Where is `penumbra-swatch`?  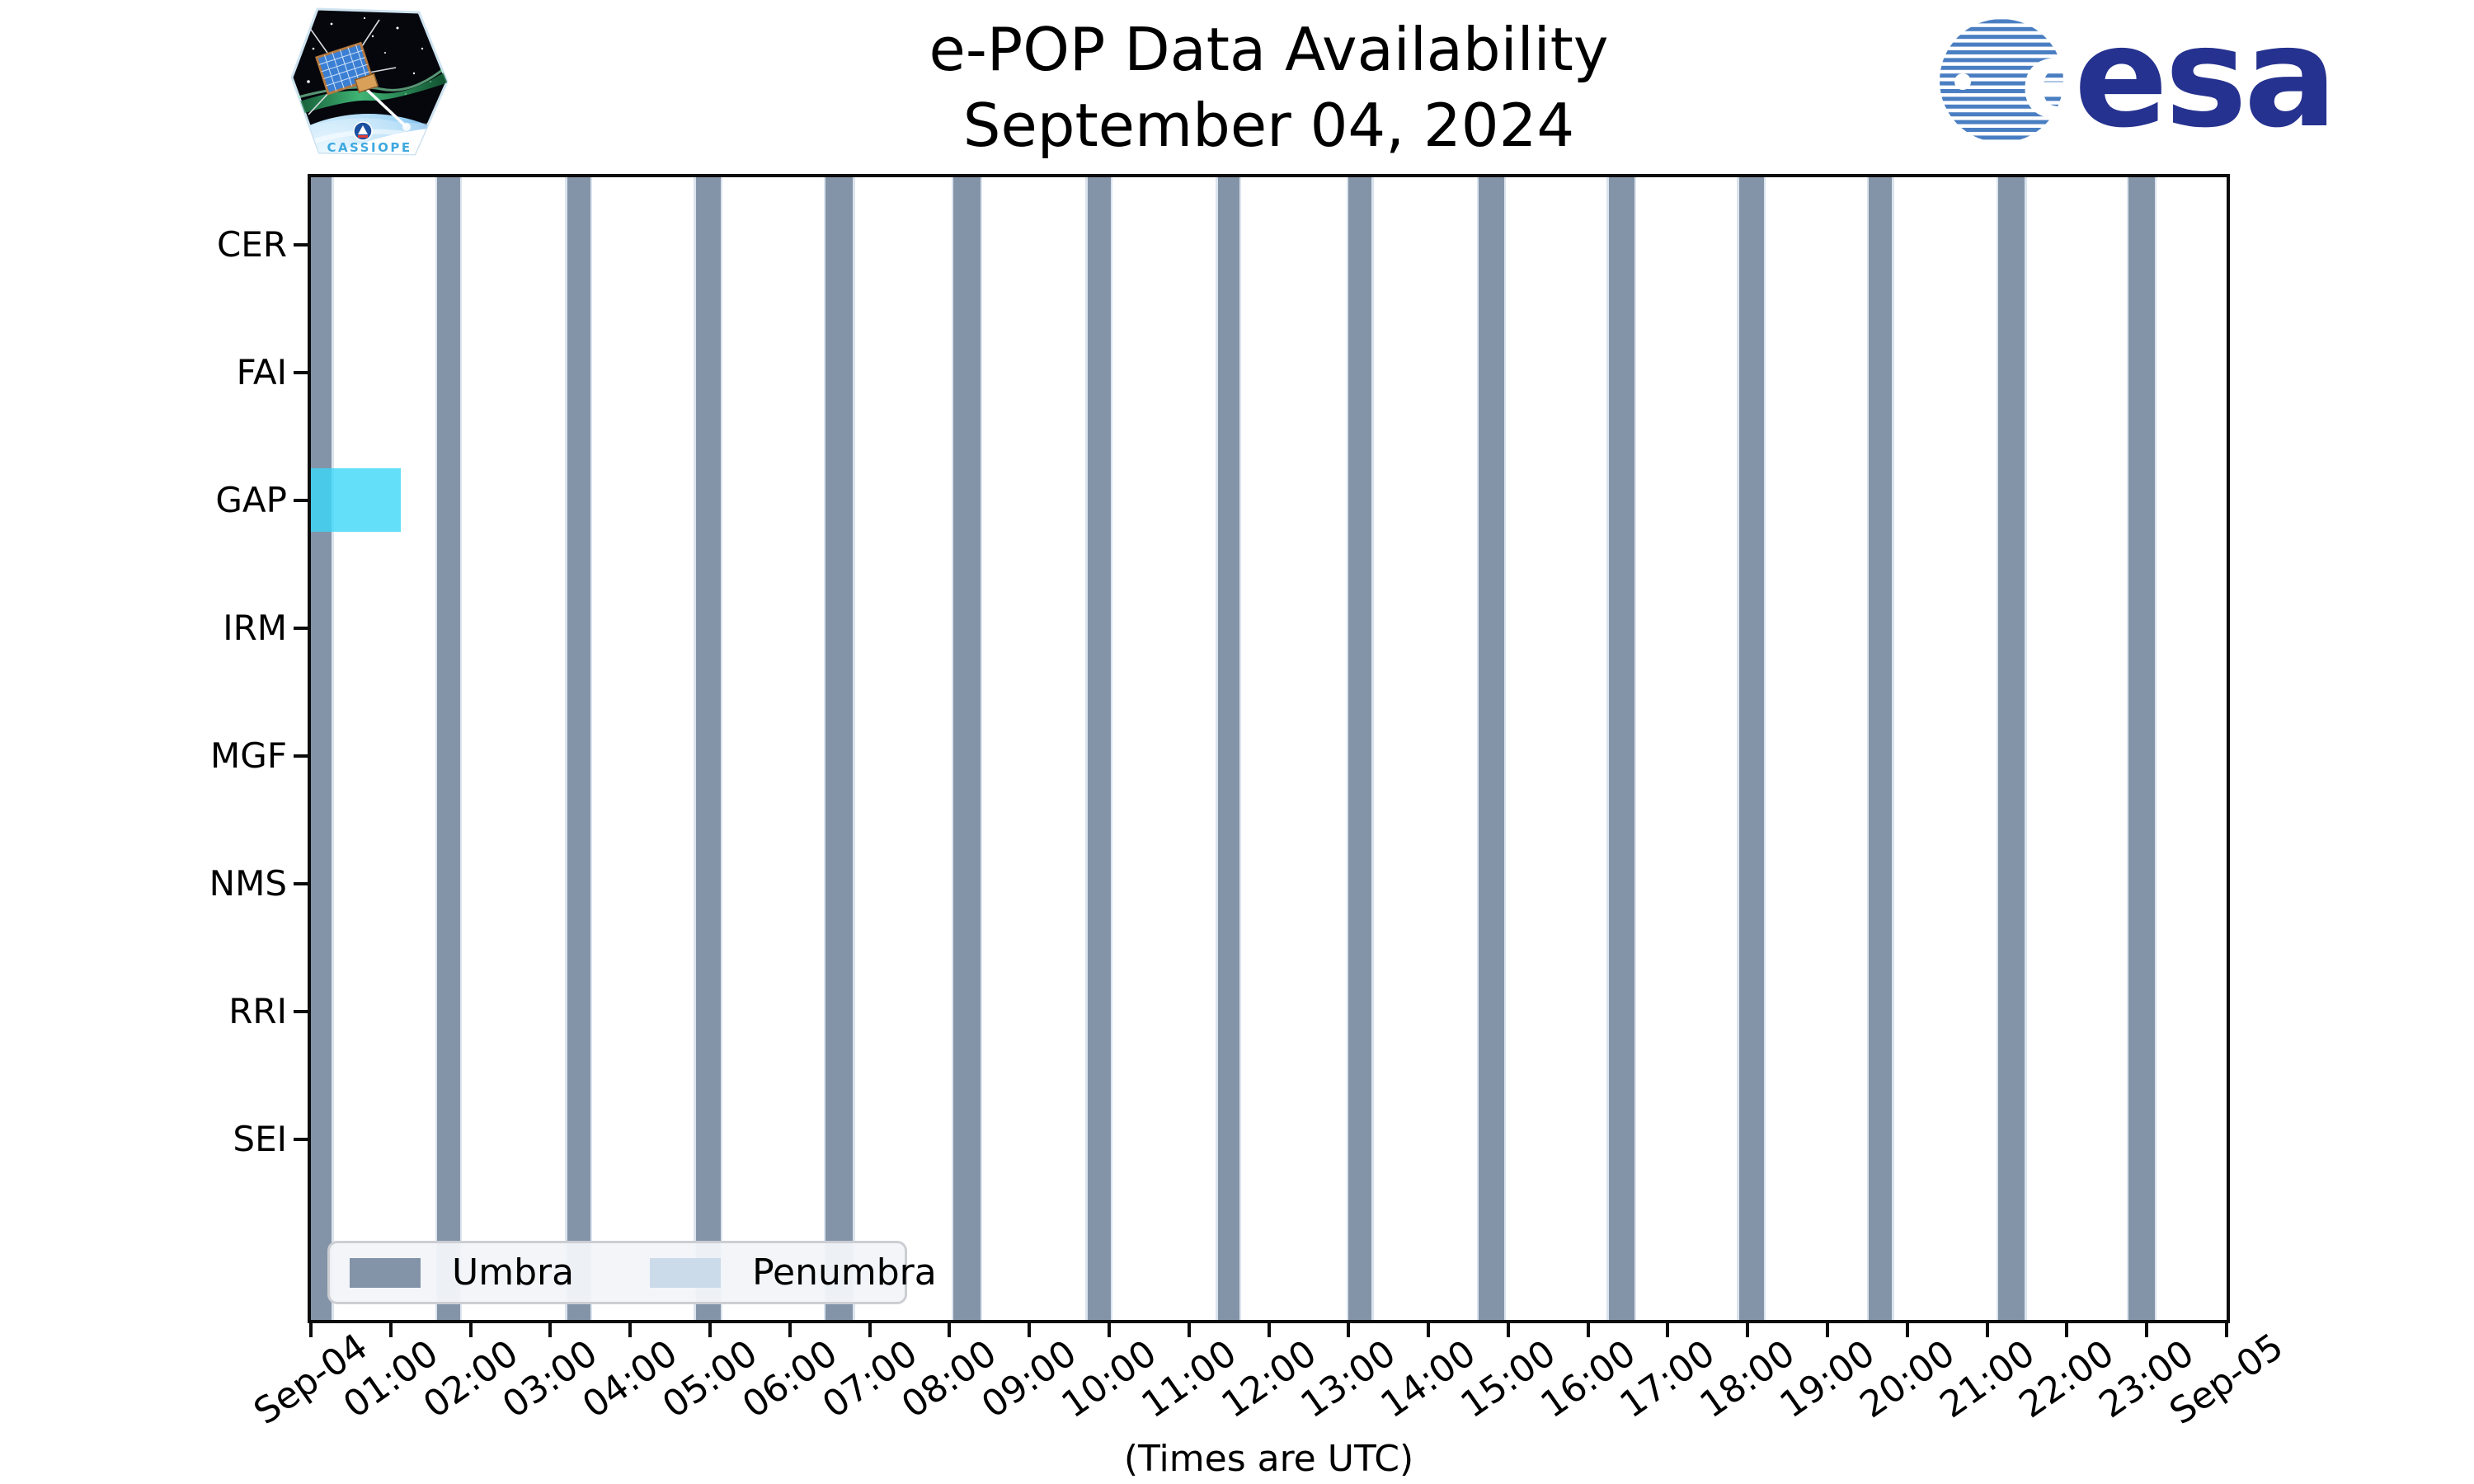 penumbra-swatch is located at coordinates (686, 1272).